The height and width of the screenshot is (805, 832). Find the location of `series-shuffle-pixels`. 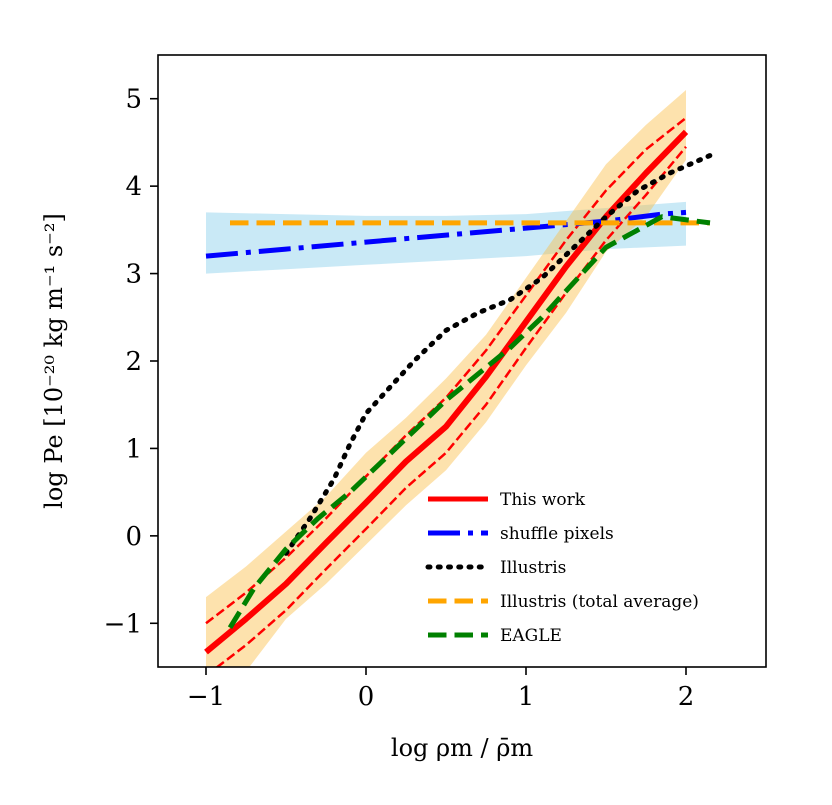

series-shuffle-pixels is located at coordinates (446, 234).